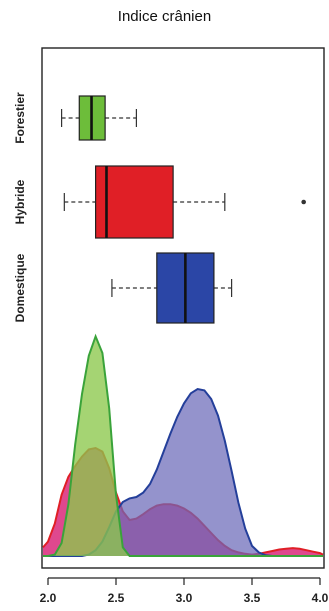  Describe the element at coordinates (20, 287) in the screenshot. I see `group-label-domestique: Domestique` at that location.